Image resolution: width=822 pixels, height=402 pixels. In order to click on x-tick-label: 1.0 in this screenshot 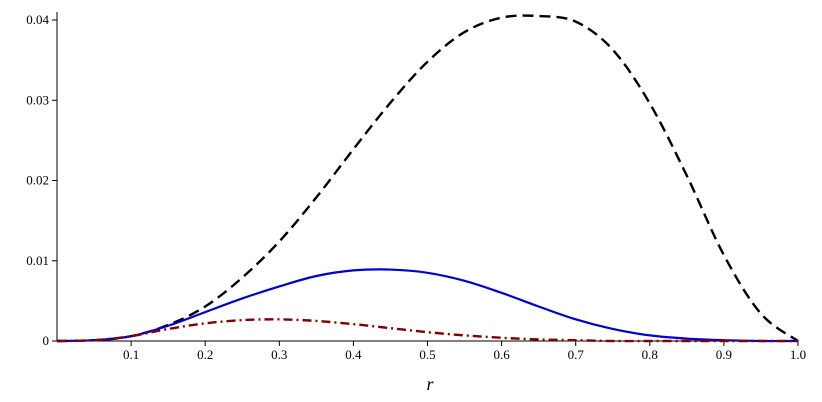, I will do `click(798, 354)`.